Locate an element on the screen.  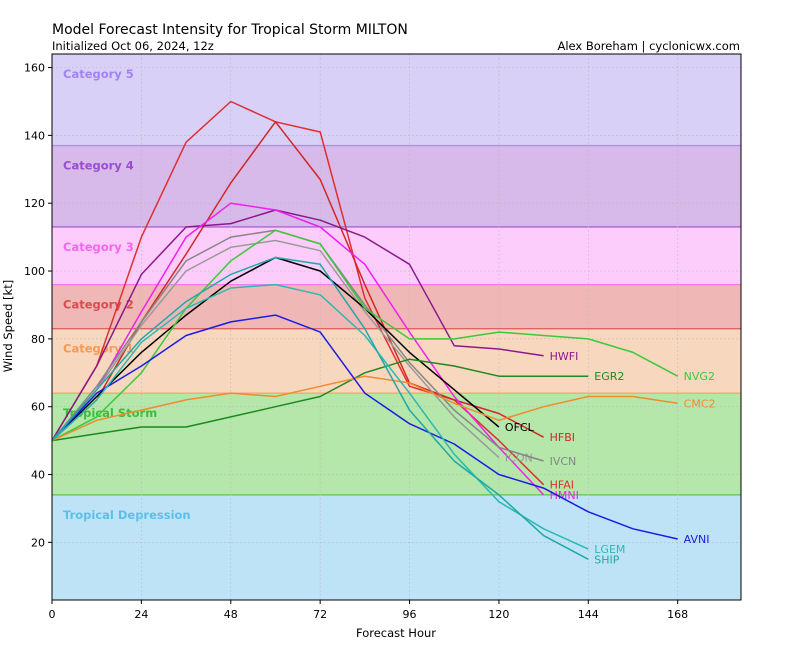
series-label-hfbi: HFBI is located at coordinates (562, 437).